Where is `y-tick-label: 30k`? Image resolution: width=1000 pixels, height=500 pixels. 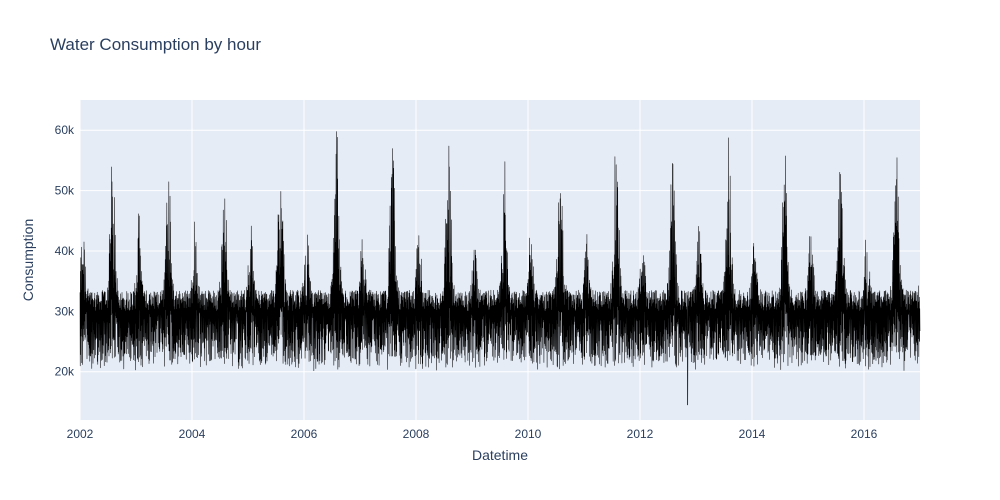
y-tick-label: 30k is located at coordinates (65, 311).